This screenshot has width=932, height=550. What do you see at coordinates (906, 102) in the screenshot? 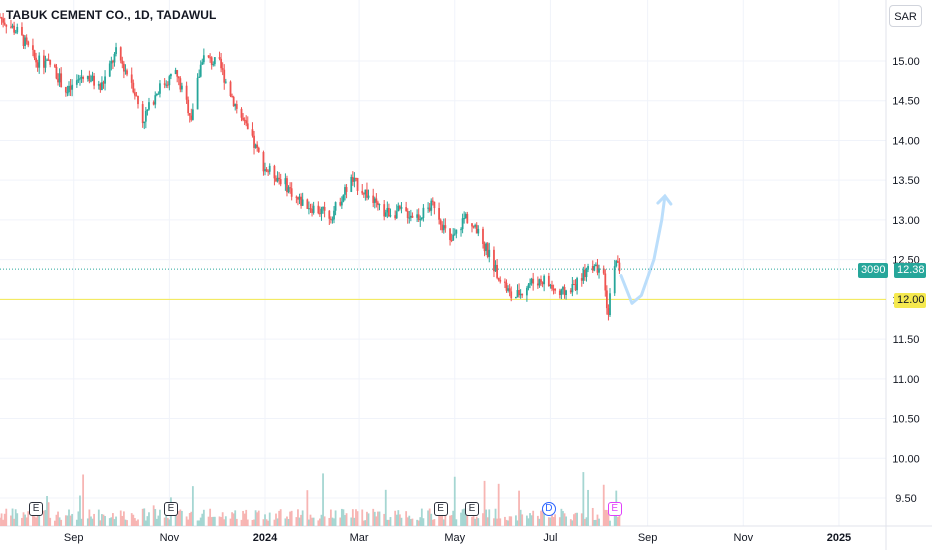
I see `price-axis-label: 14.50` at bounding box center [906, 102].